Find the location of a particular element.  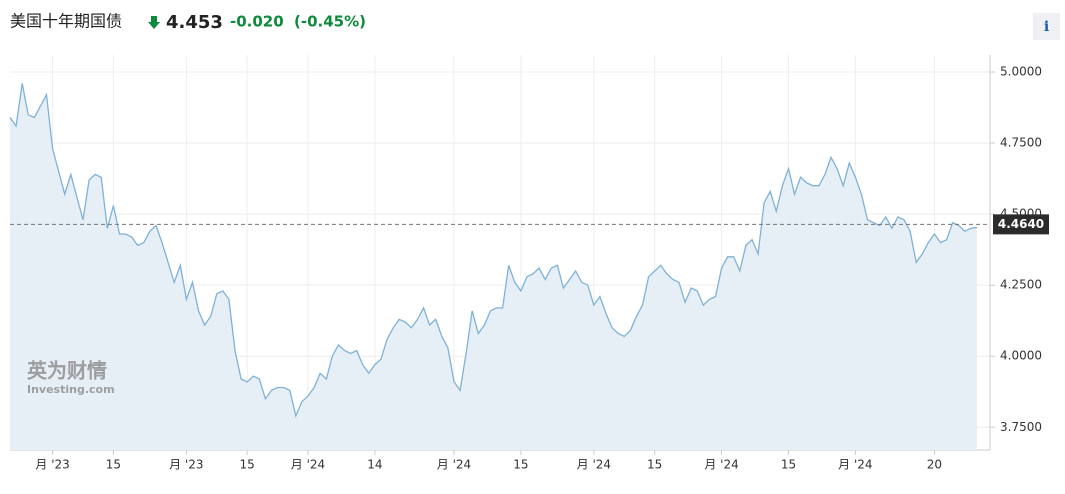

y-tick-label: 5.0000 is located at coordinates (1021, 72).